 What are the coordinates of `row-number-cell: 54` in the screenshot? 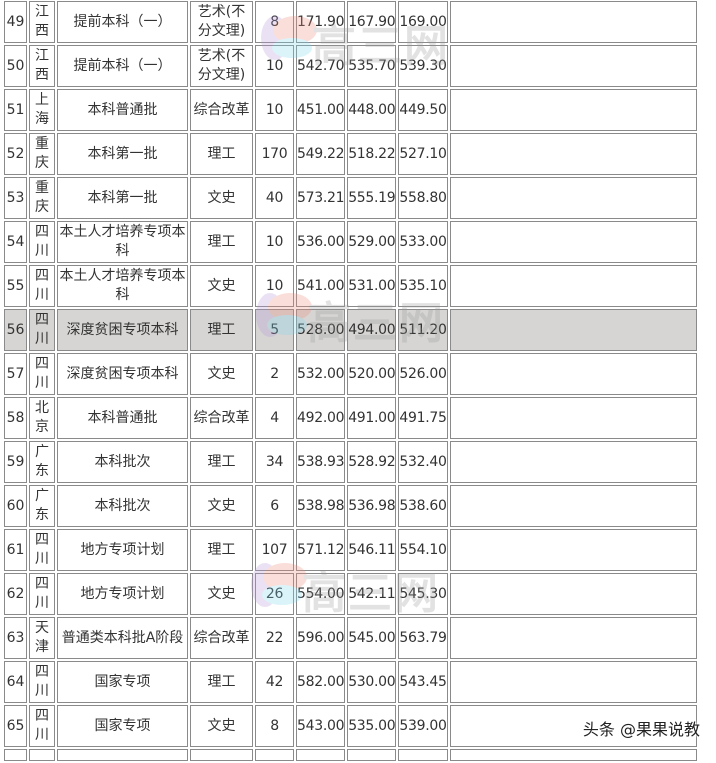 It's located at (15, 242).